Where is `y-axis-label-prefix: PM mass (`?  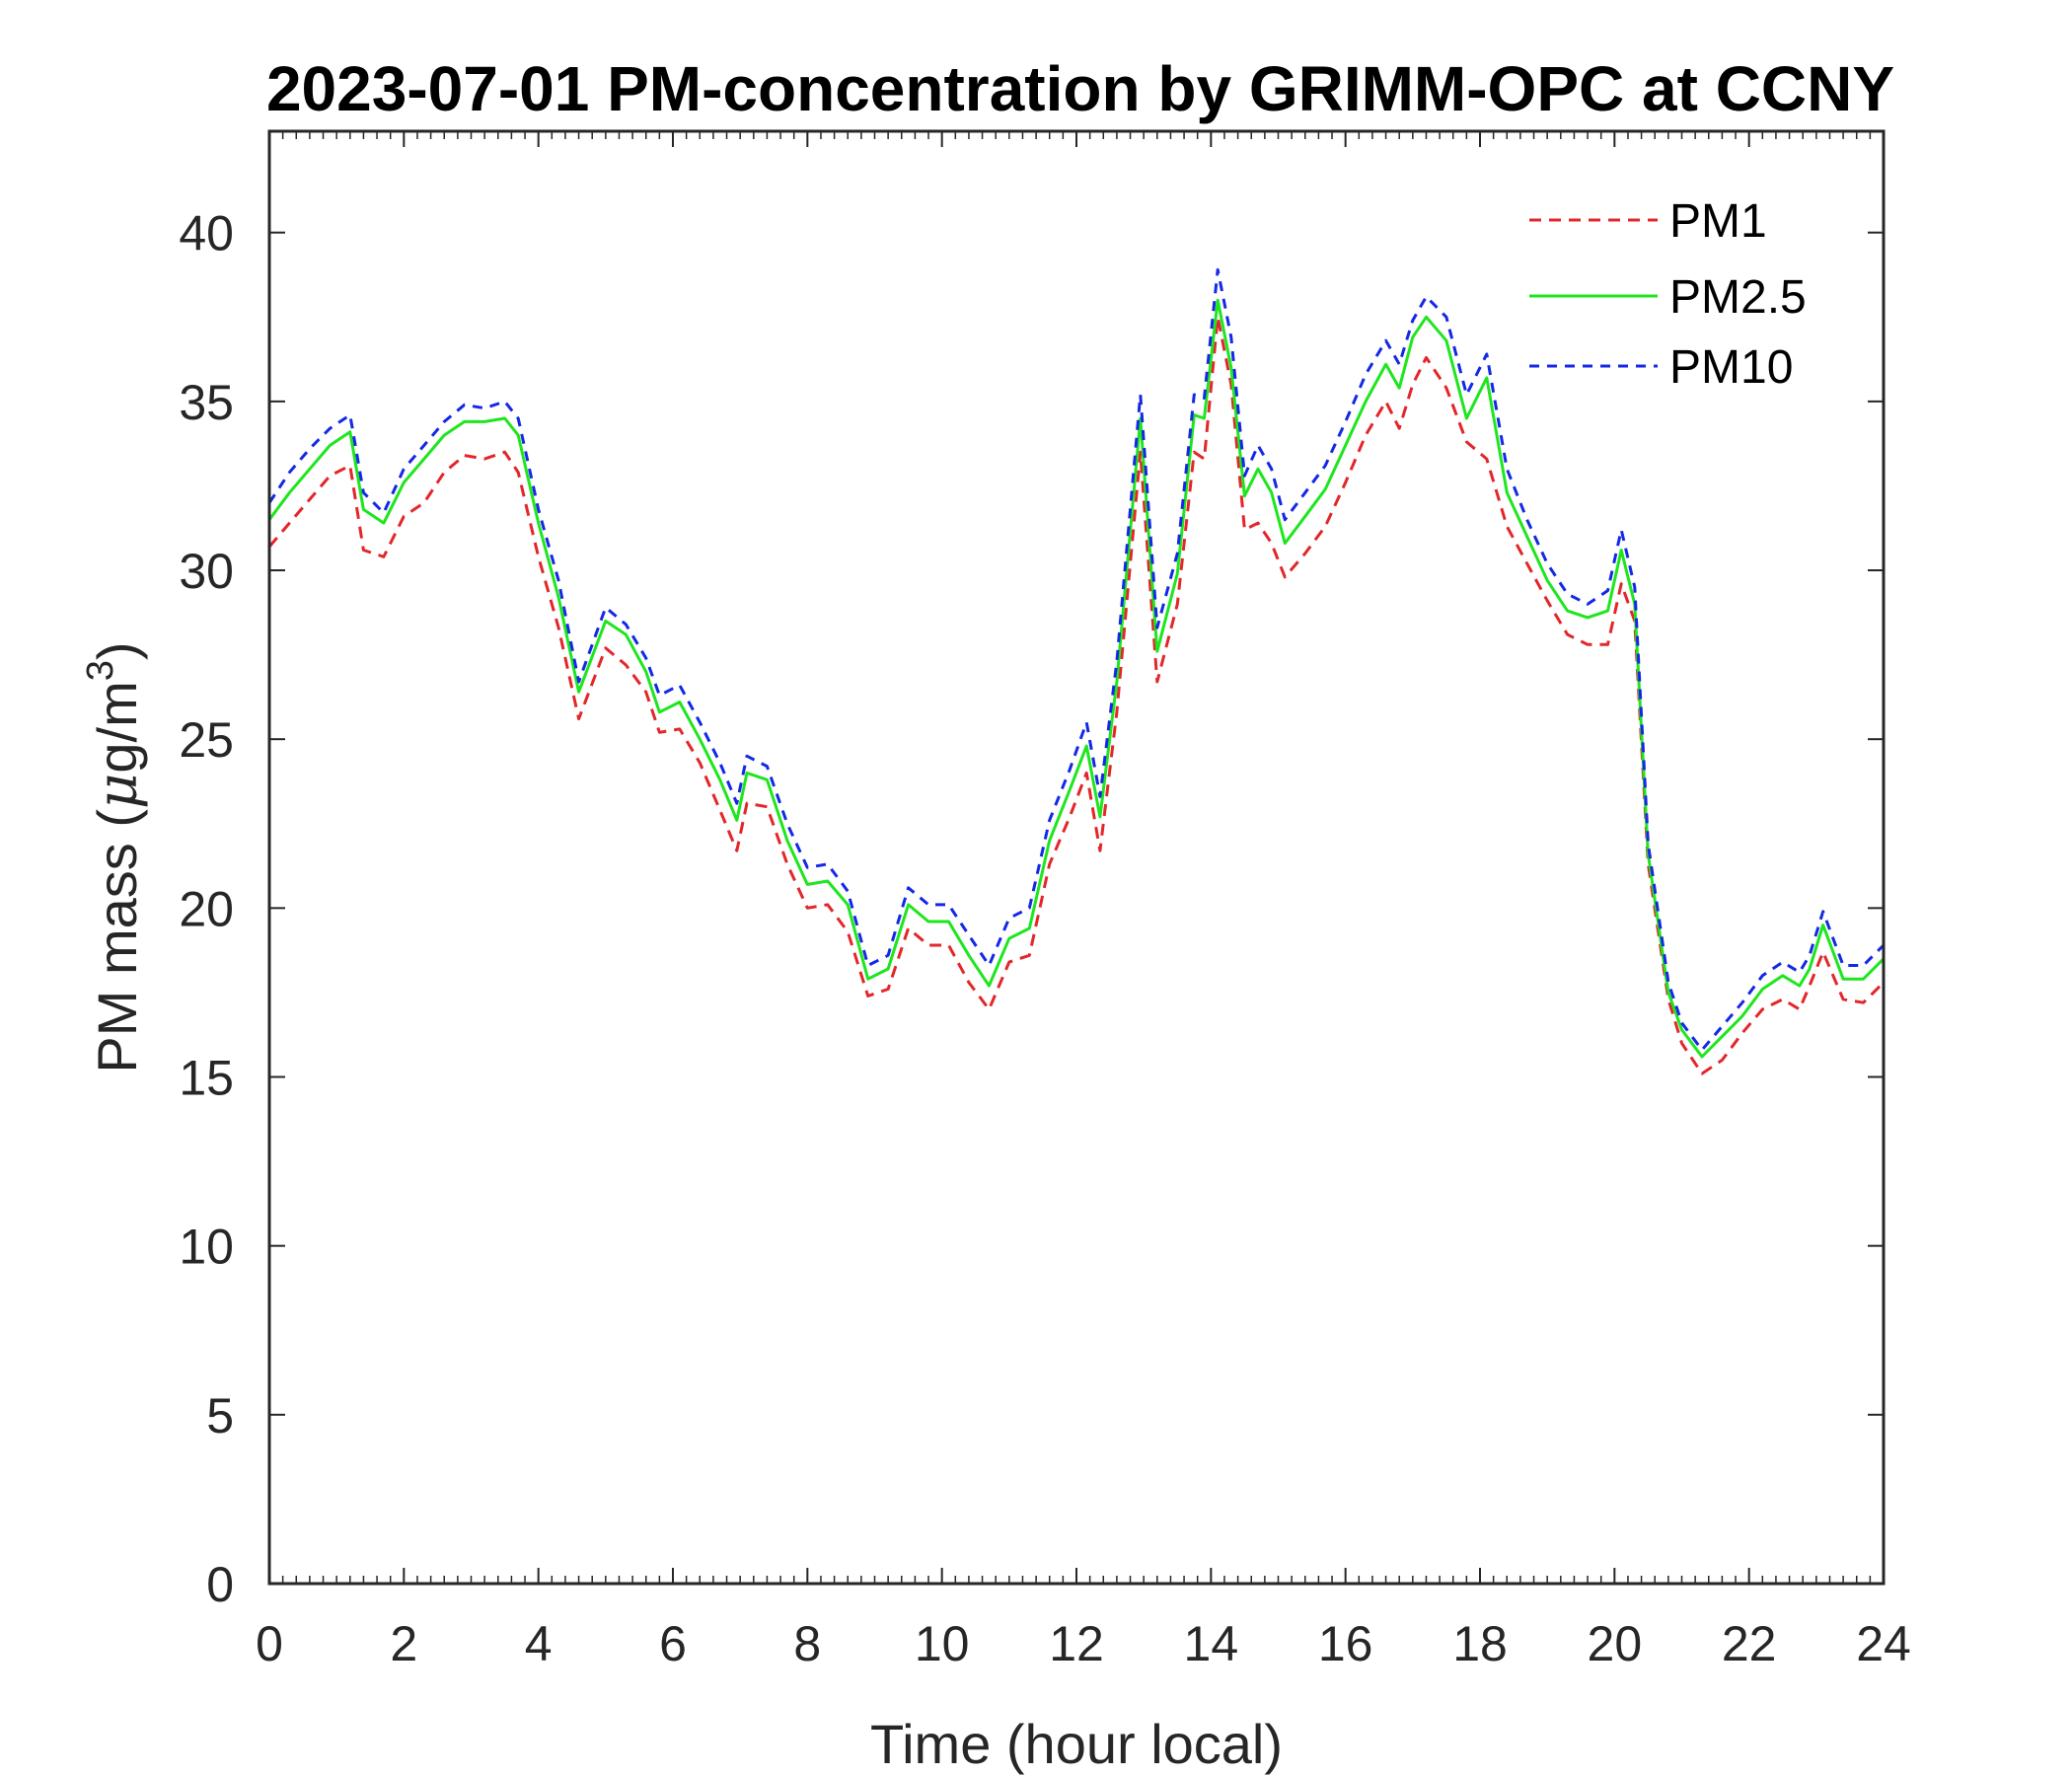 y-axis-label-prefix: PM mass ( is located at coordinates (117, 941).